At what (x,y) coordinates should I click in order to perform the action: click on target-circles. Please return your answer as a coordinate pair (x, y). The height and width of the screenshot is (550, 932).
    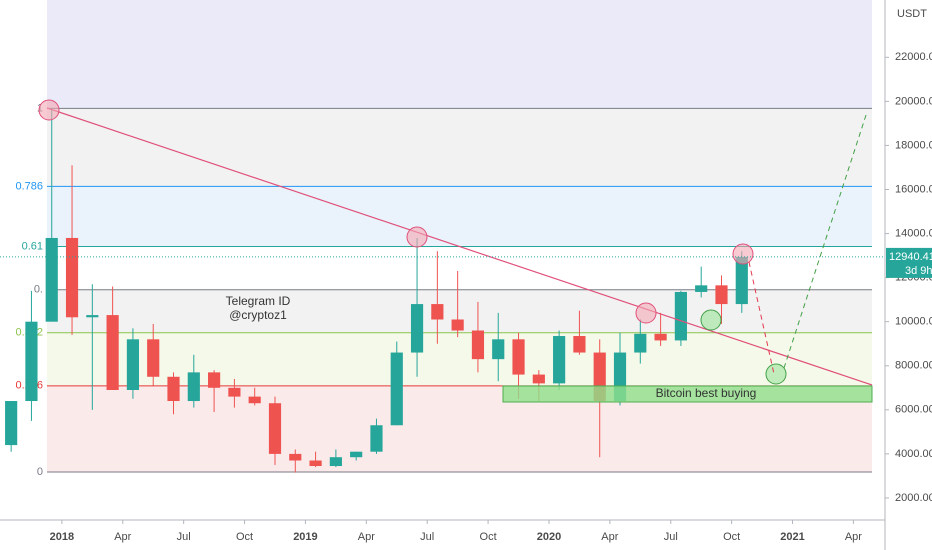
    Looking at the image, I should click on (743, 347).